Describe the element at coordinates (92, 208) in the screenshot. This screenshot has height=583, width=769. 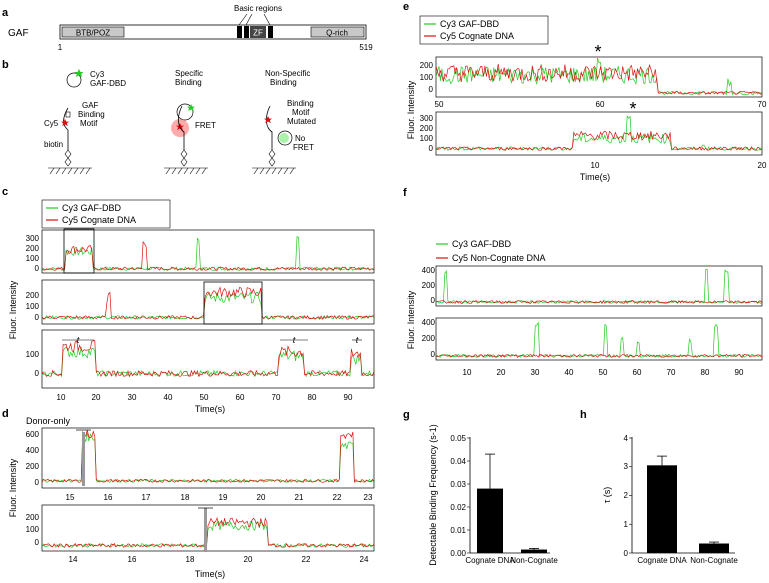
I see `legend-item-cy3: Cy3 GAF-DBD` at that location.